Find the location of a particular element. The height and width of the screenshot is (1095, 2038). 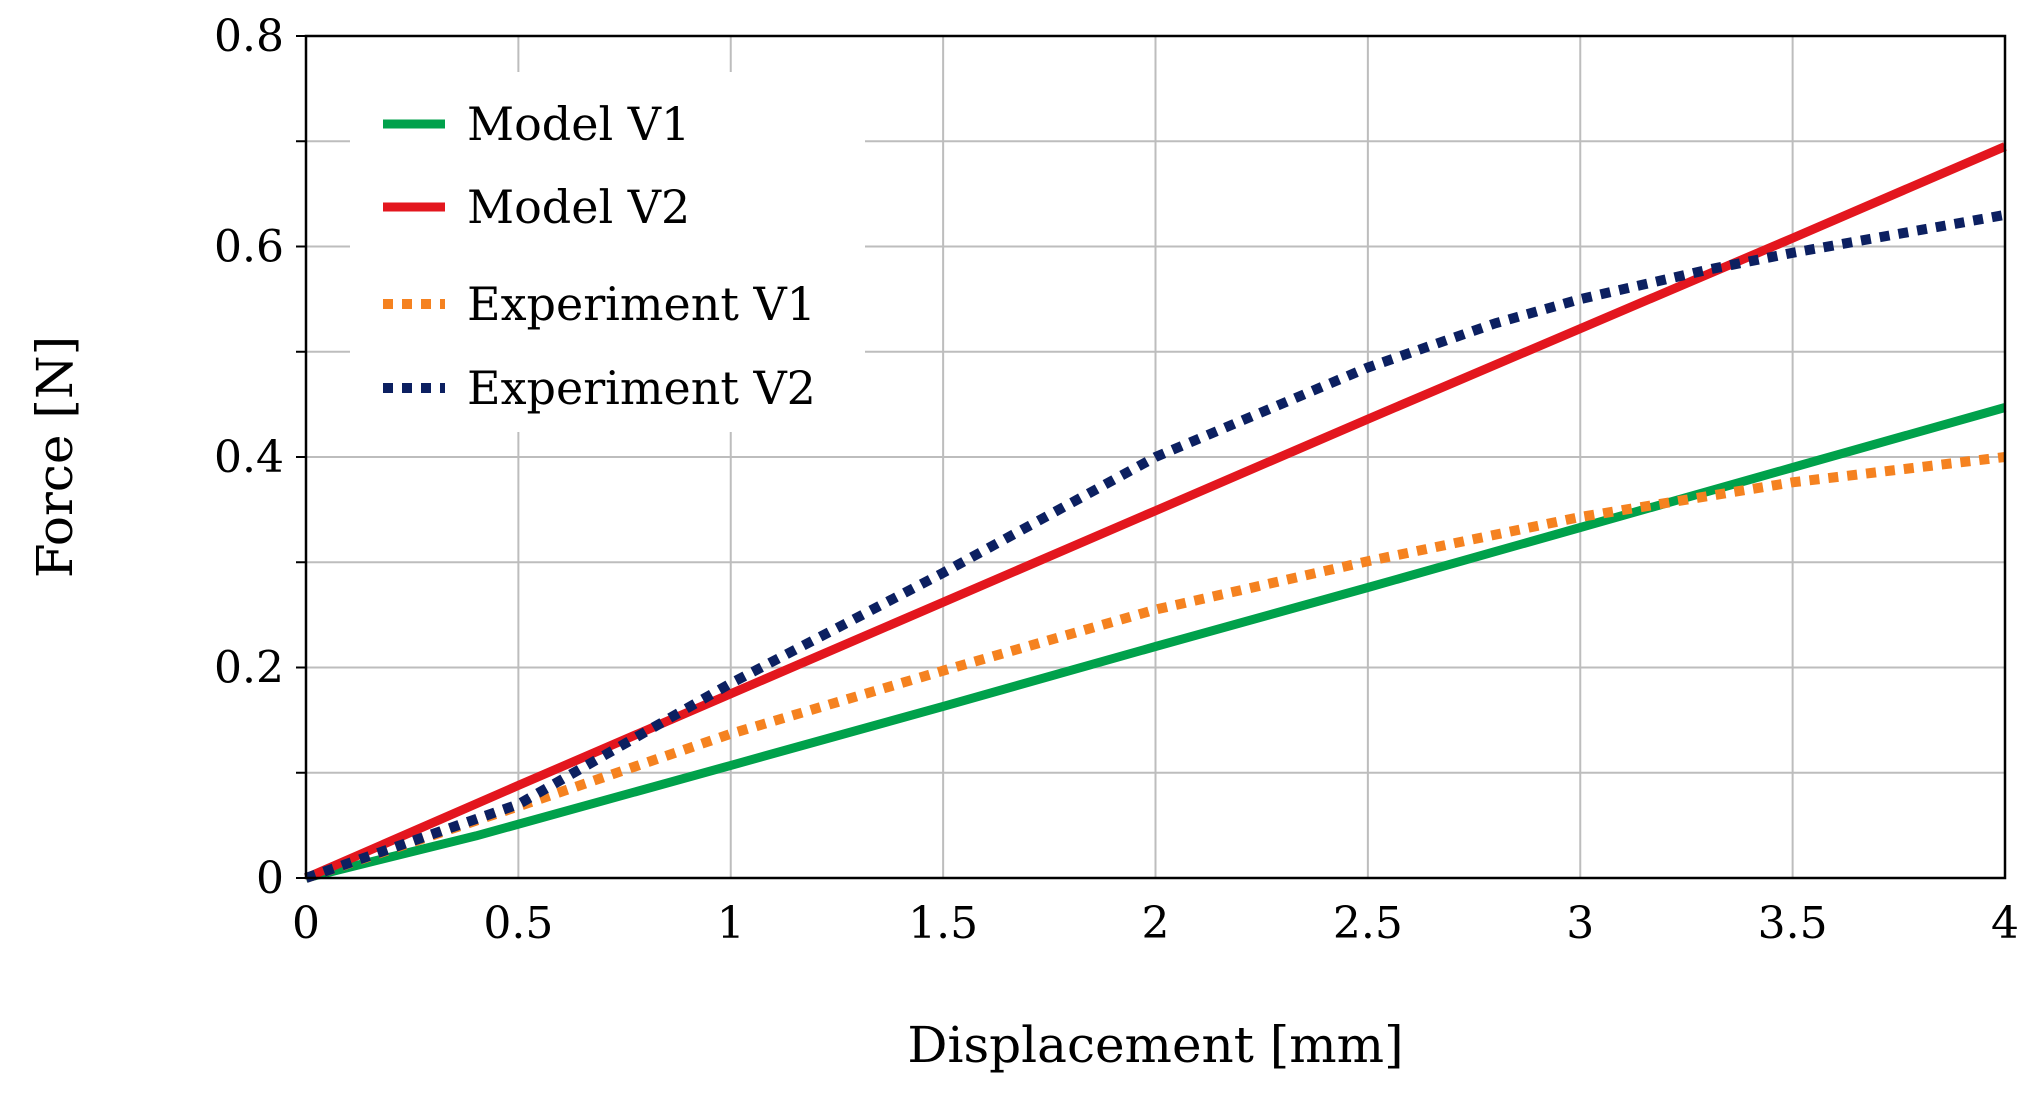

y-axis-title: Force [N] is located at coordinates (55, 457).